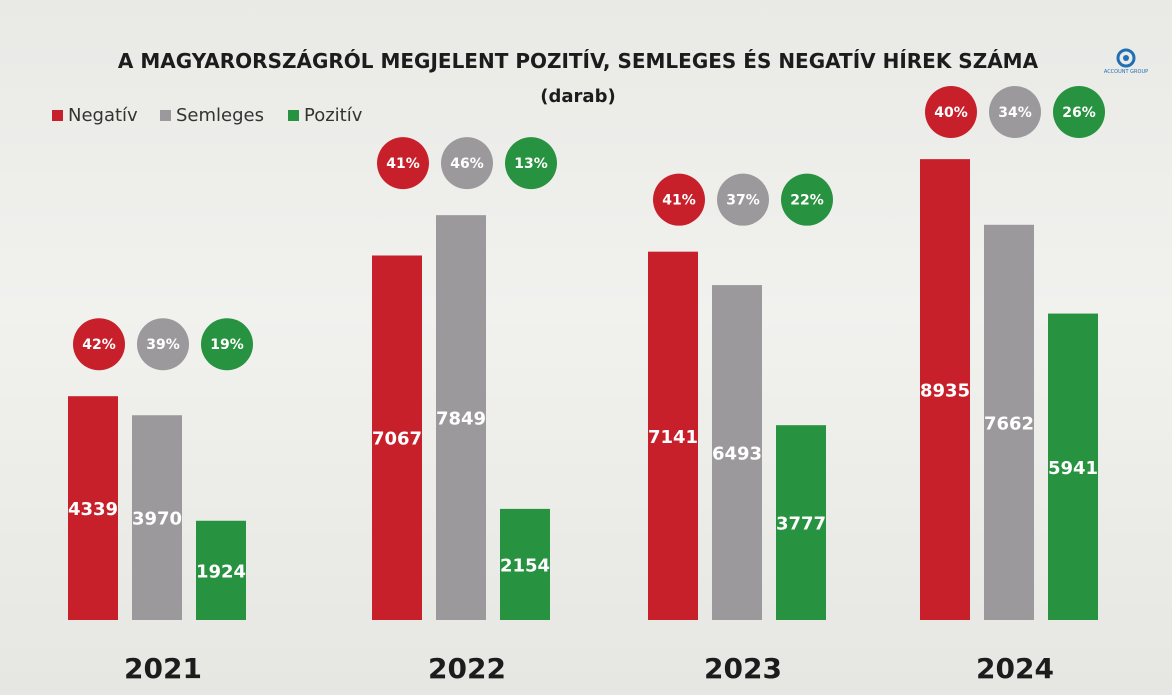 Image resolution: width=1172 pixels, height=695 pixels. I want to click on bar-value-label: 3970, so click(157, 519).